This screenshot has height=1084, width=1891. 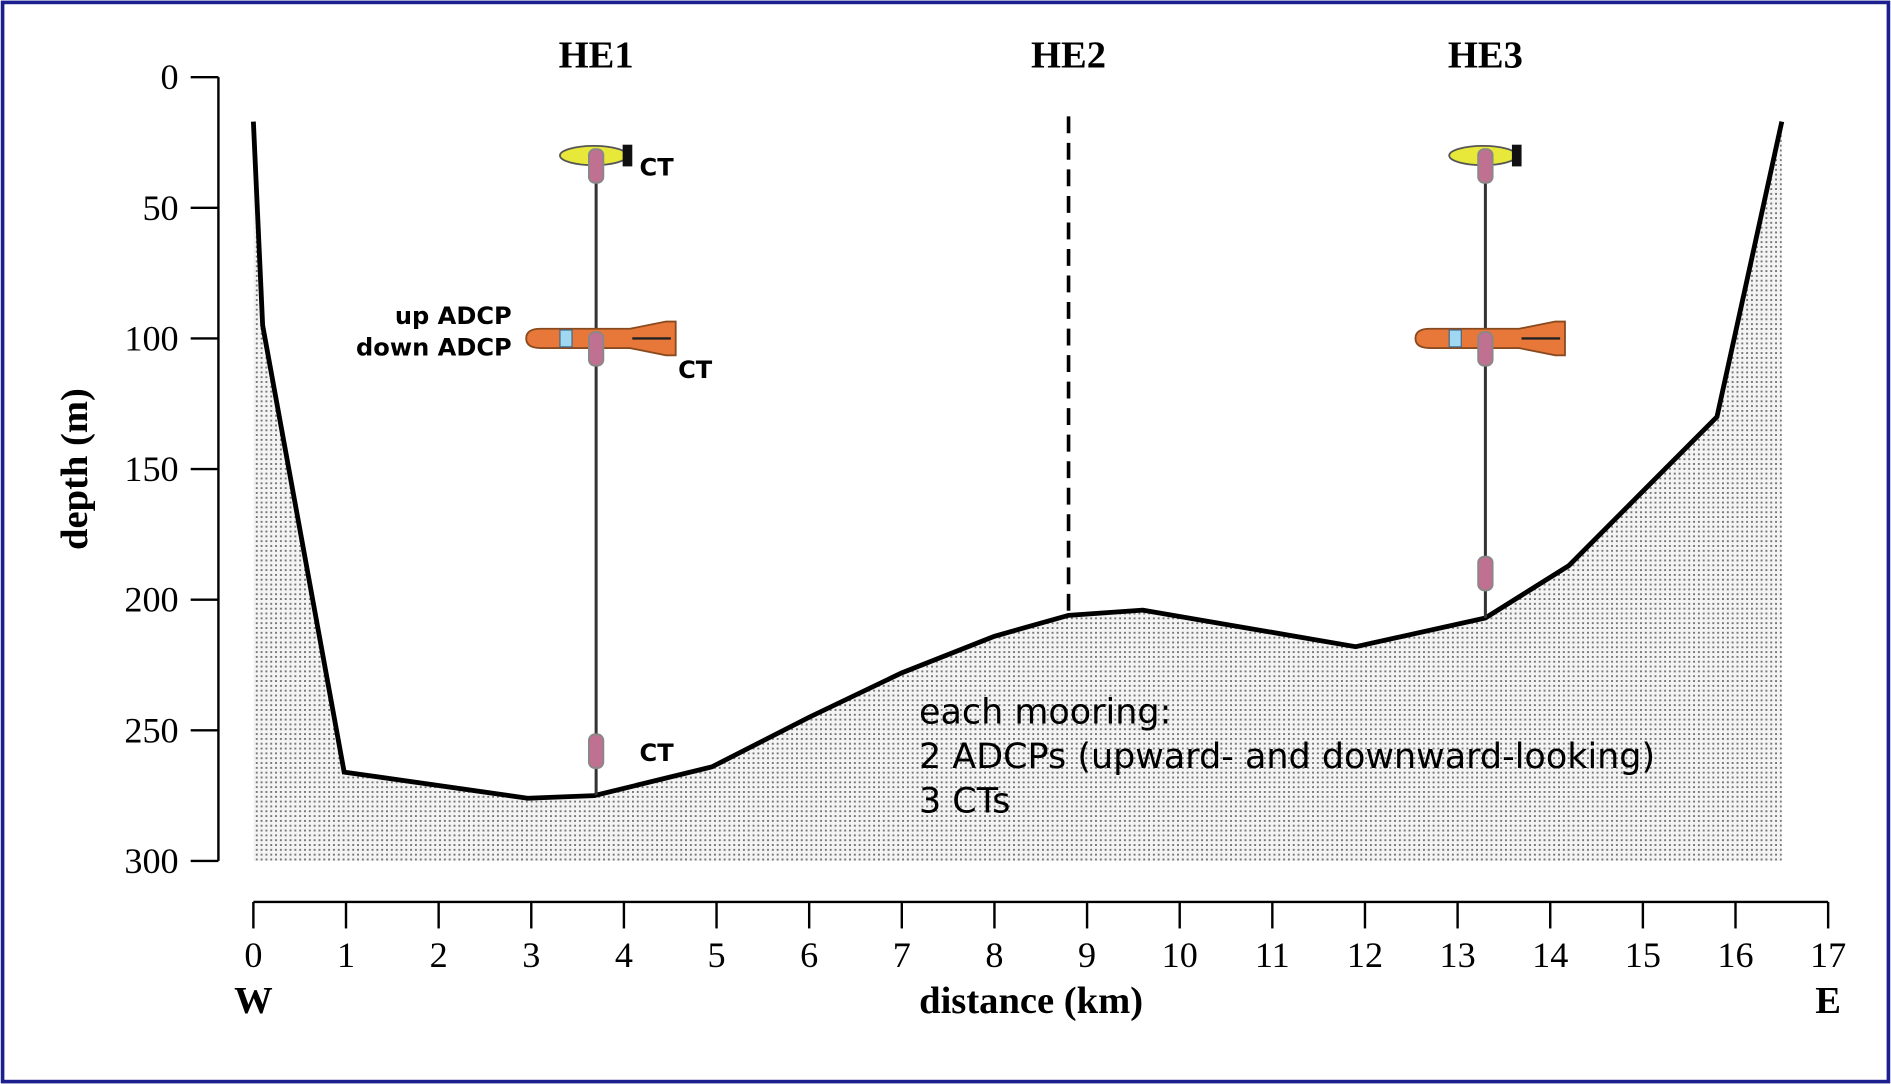 I want to click on y-tick-label: 100, so click(x=151, y=338).